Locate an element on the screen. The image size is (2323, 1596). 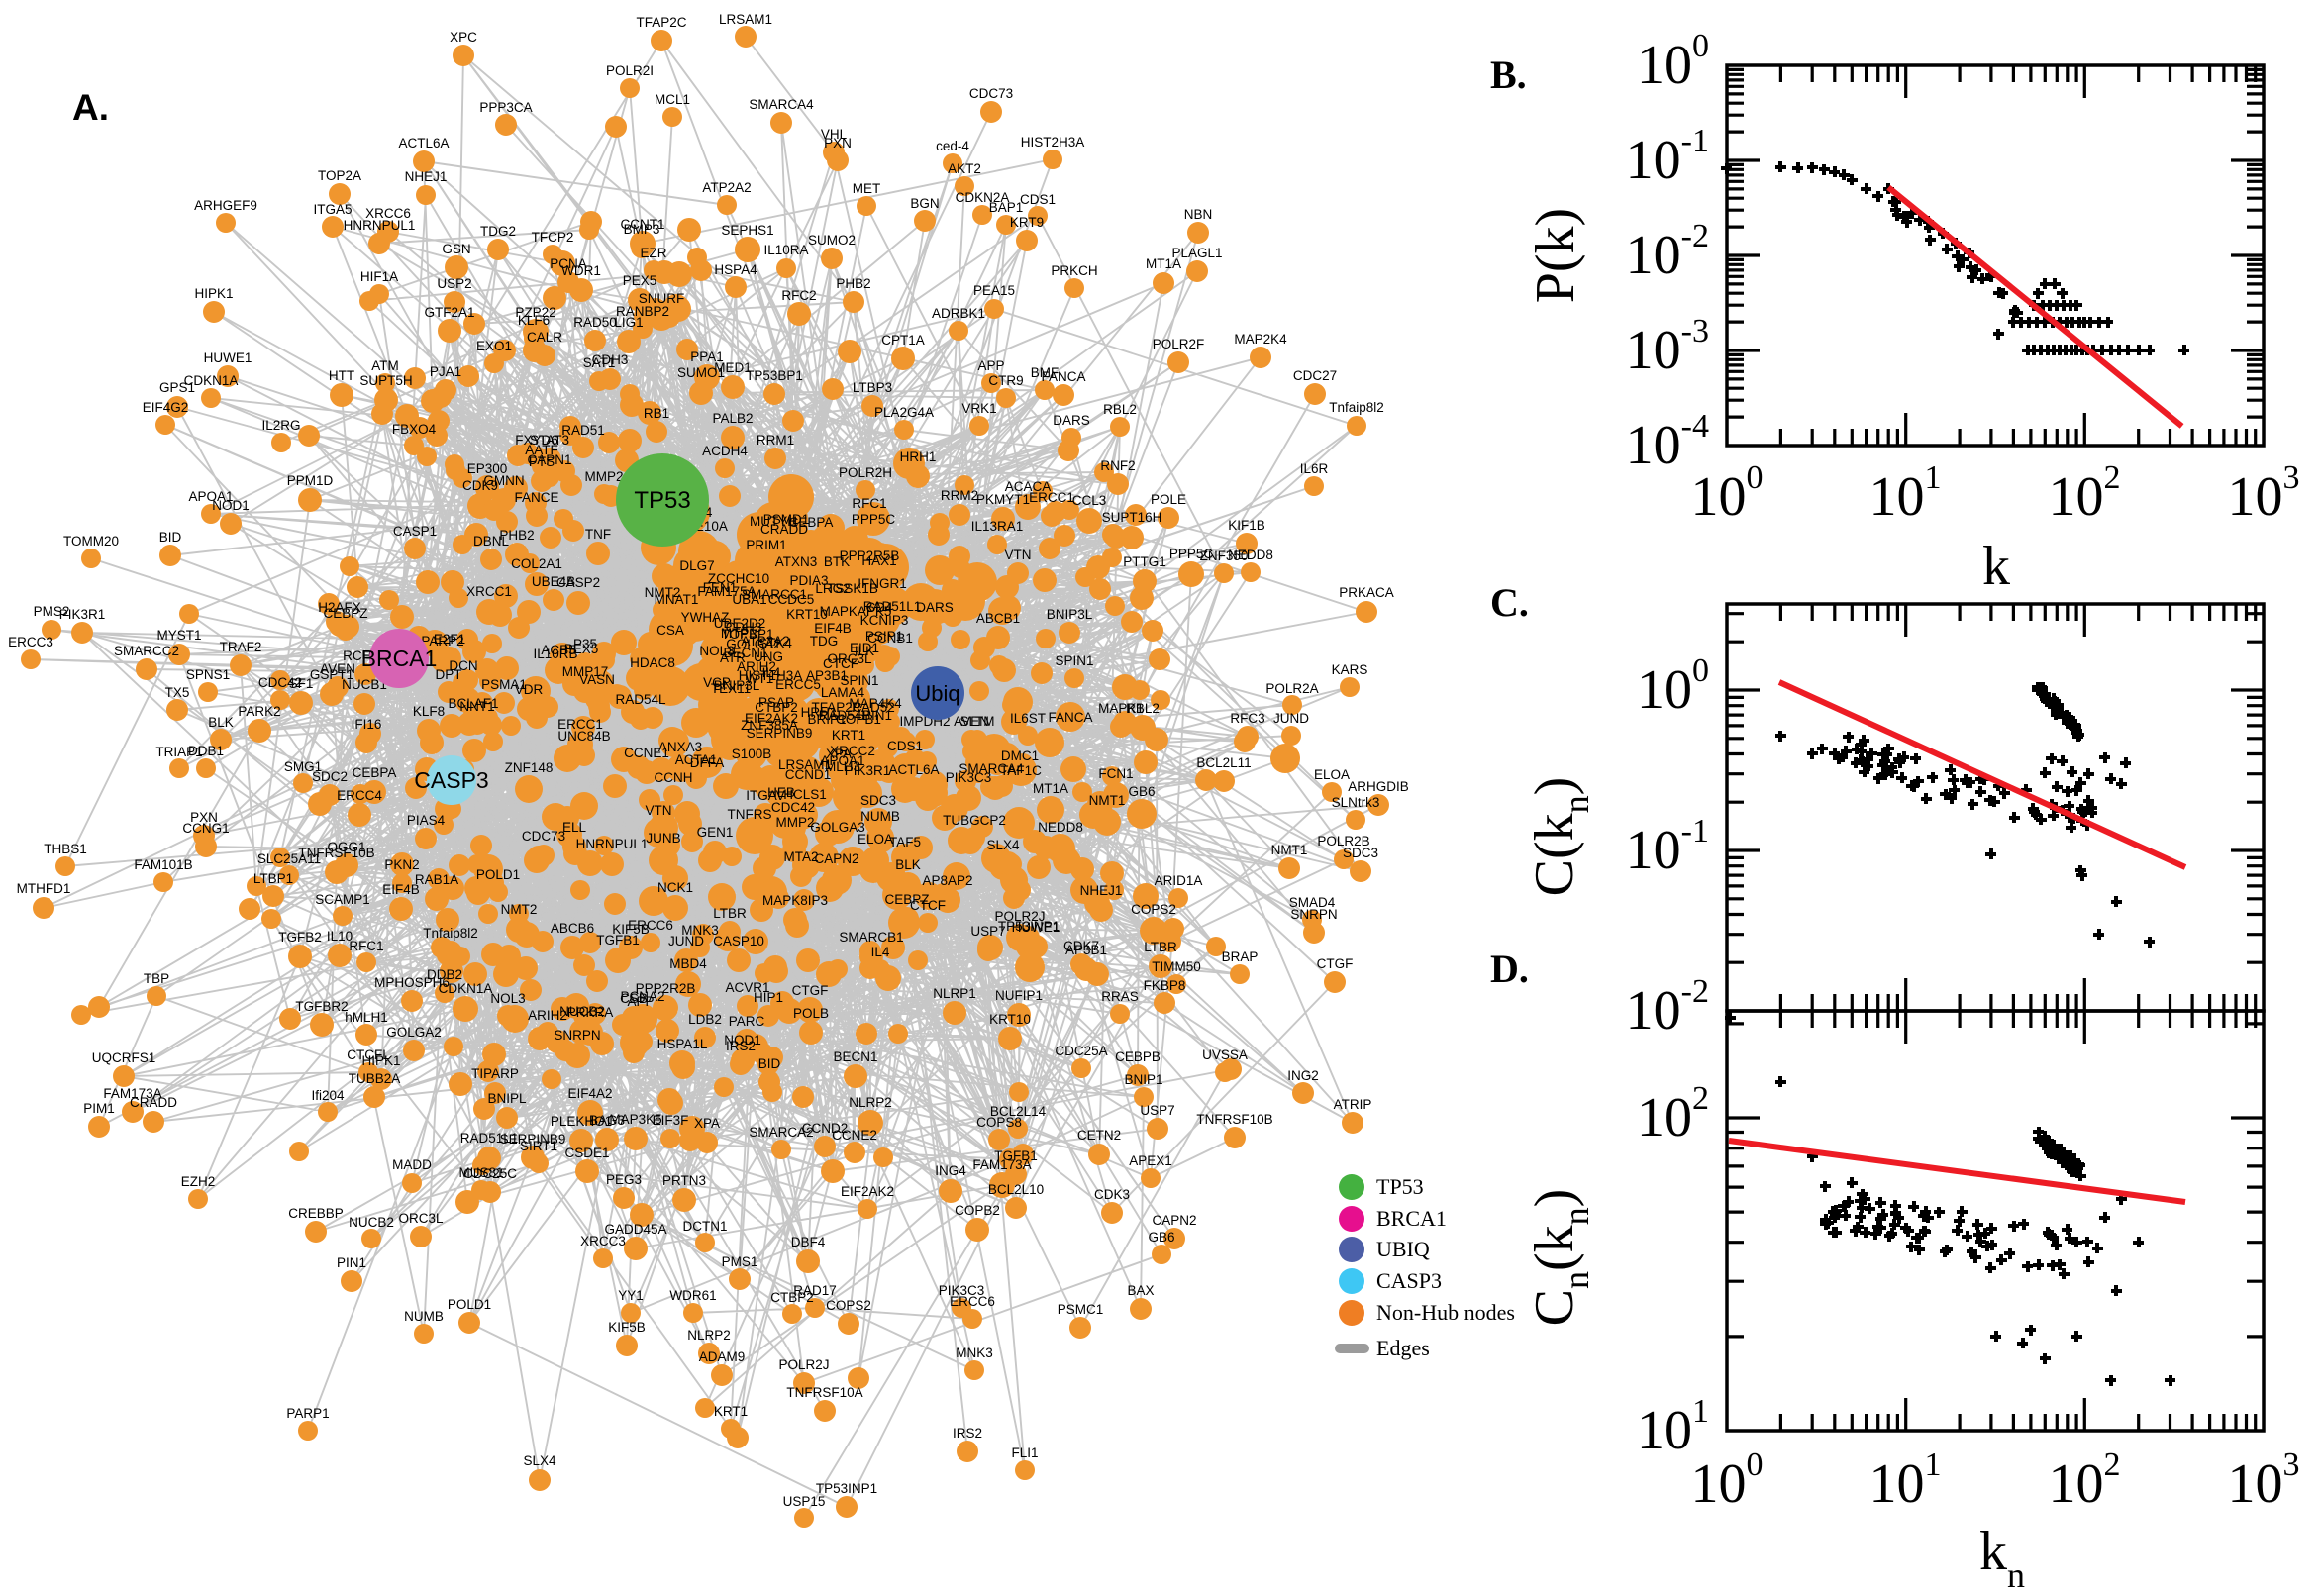
svg-text: HNRNPUL1 is located at coordinates (380, 225).